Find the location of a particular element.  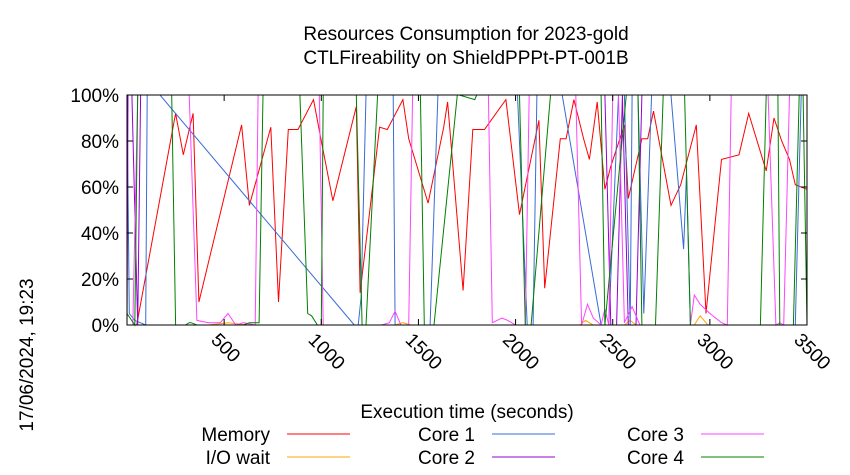

x-tick-label: 3500 is located at coordinates (811, 352).